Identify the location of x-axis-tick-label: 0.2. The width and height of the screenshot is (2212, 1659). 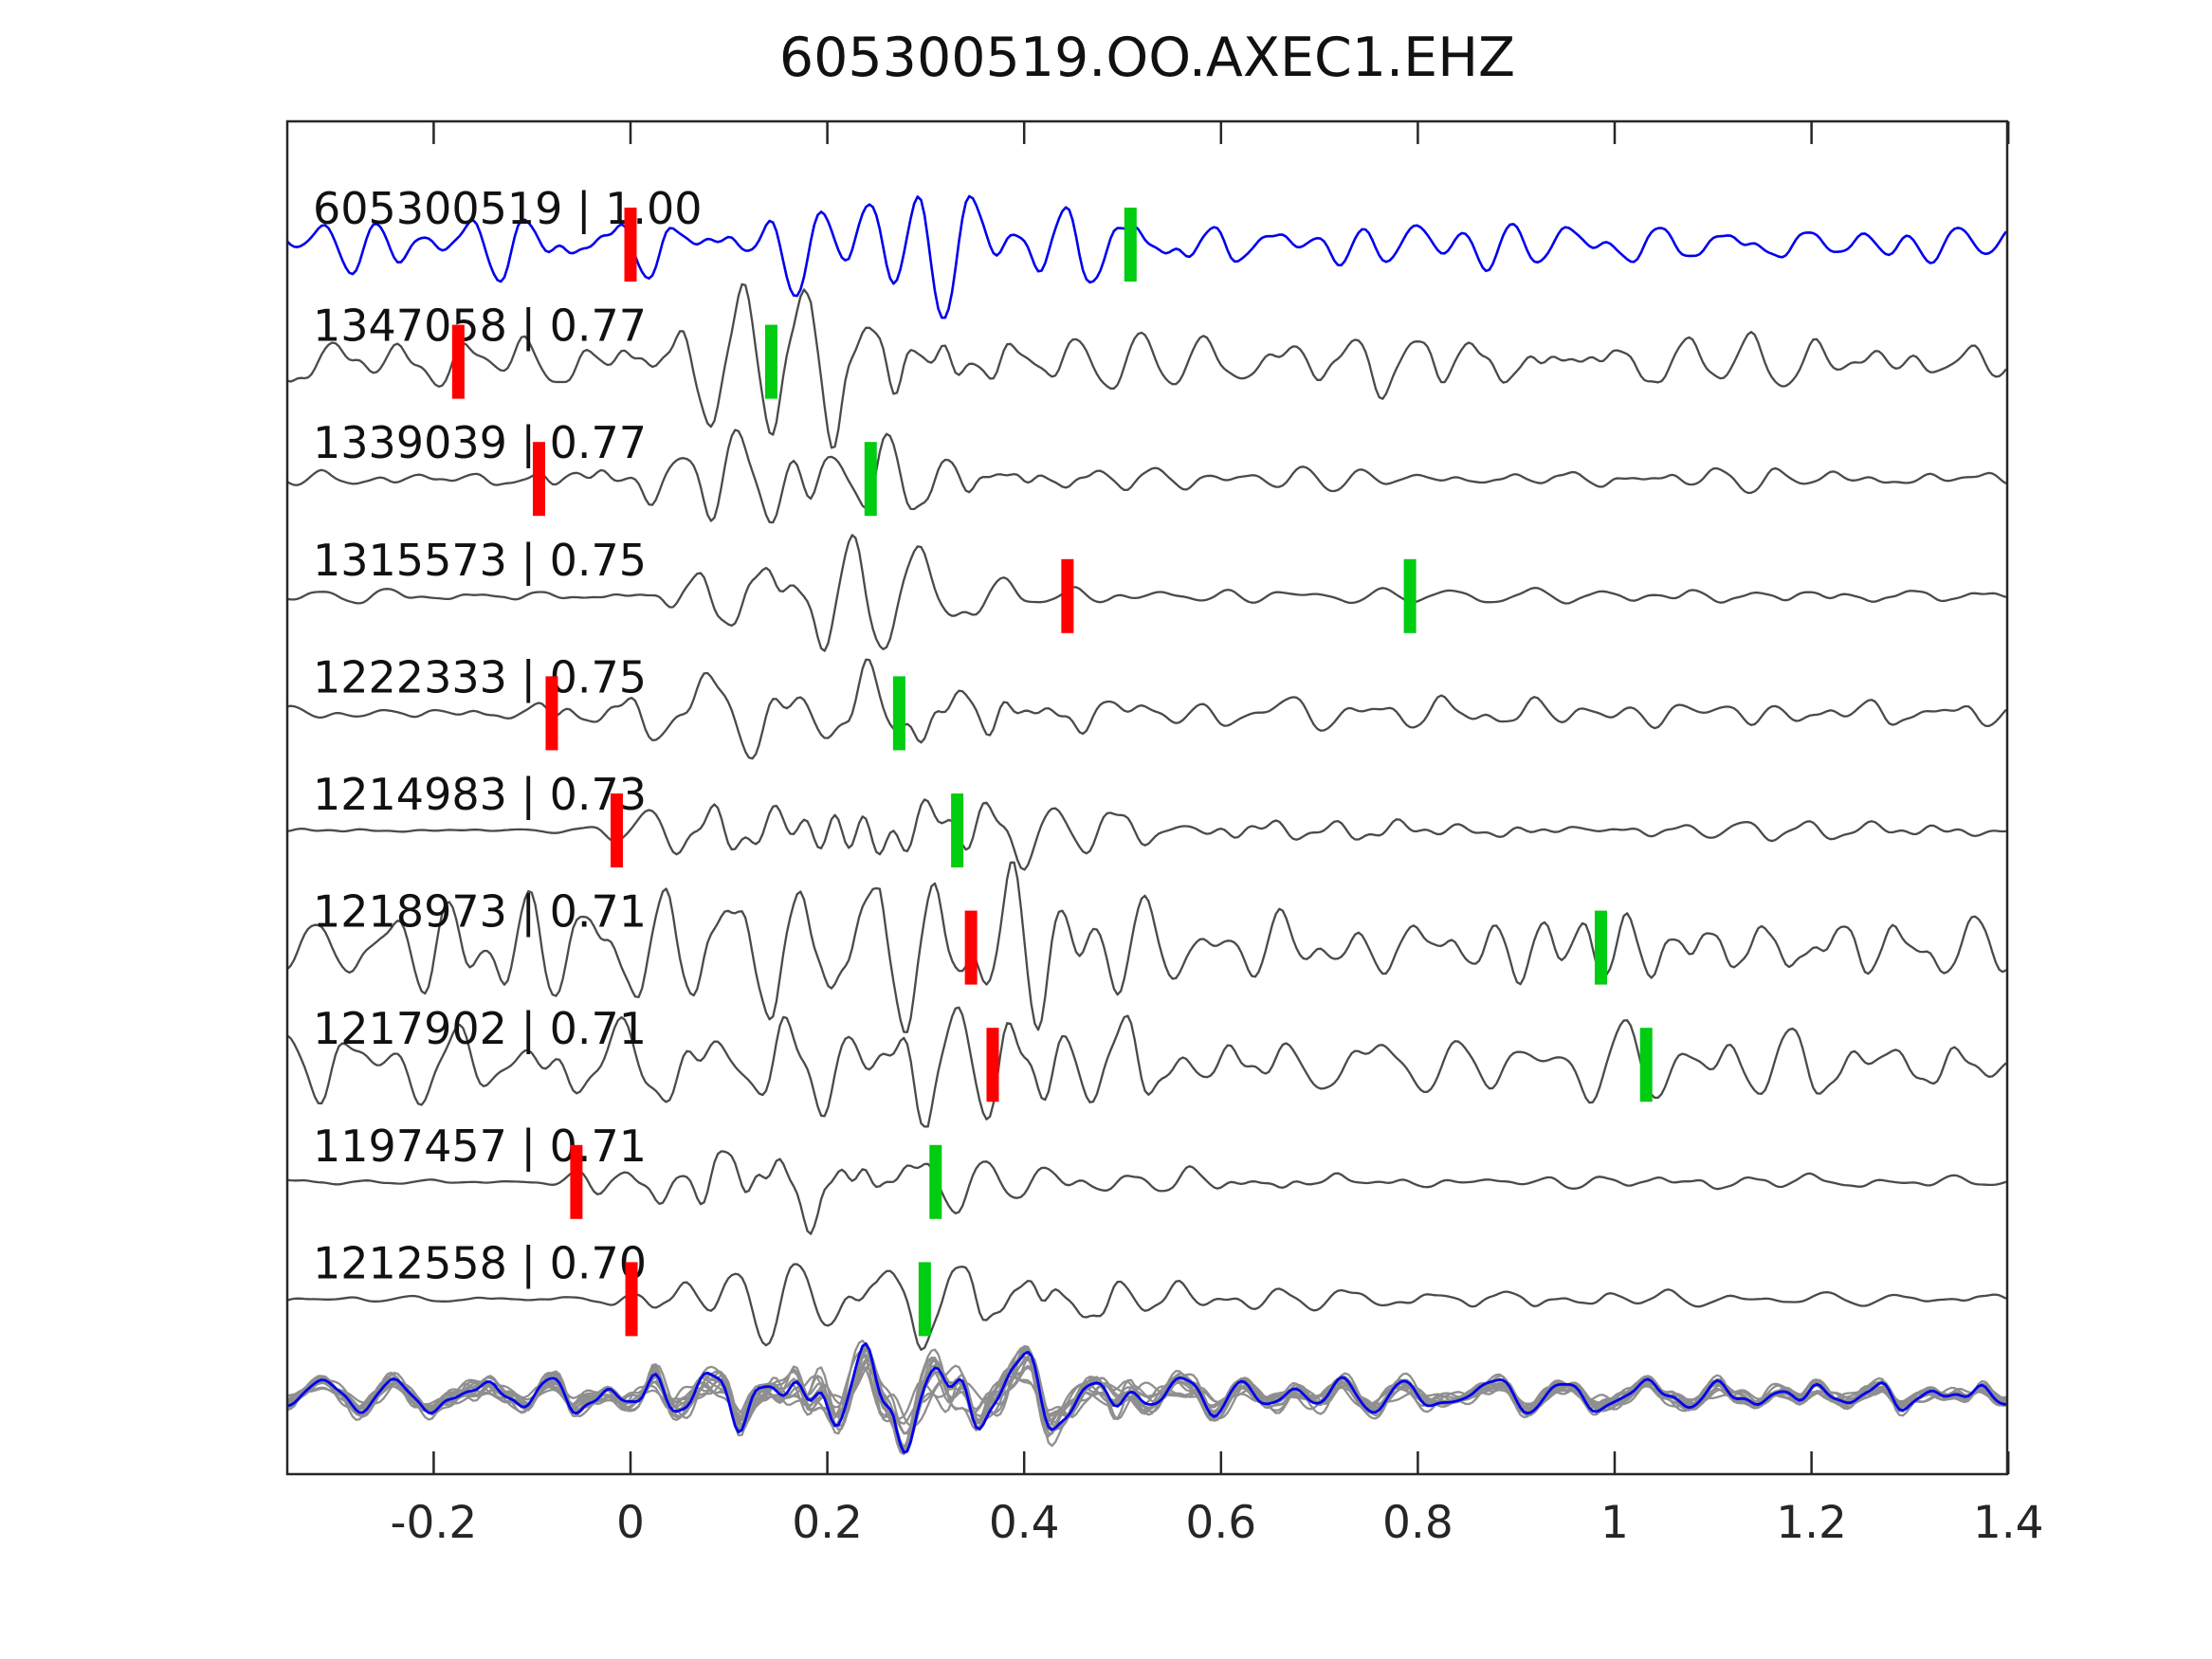
(827, 1523).